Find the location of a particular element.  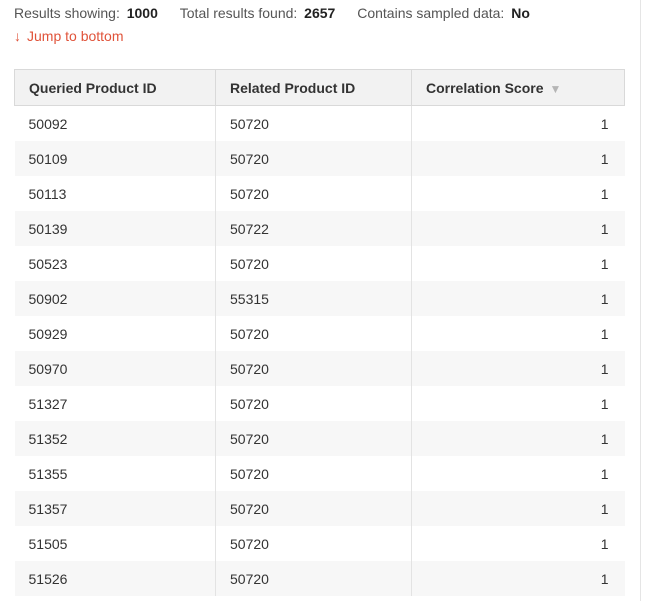

table-row: 50929 50720 1 is located at coordinates (320, 333).